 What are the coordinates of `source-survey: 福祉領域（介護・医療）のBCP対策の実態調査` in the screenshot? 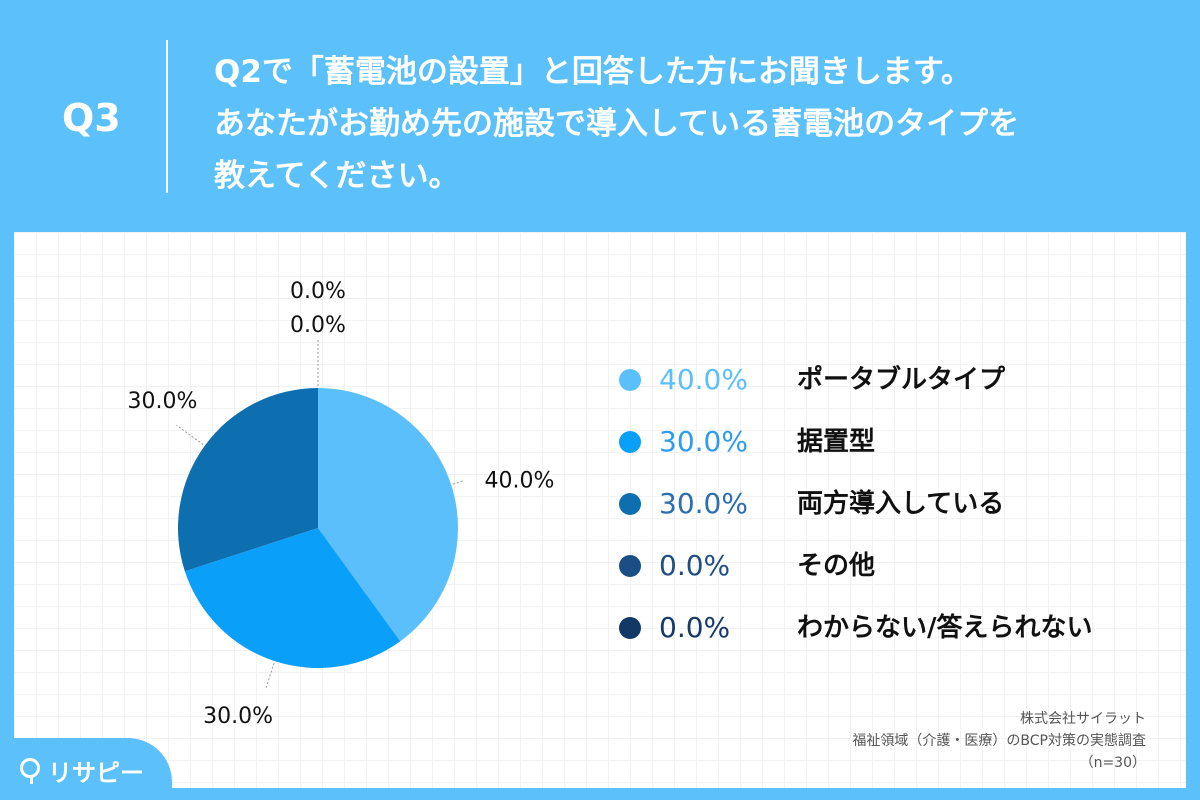 It's located at (999, 741).